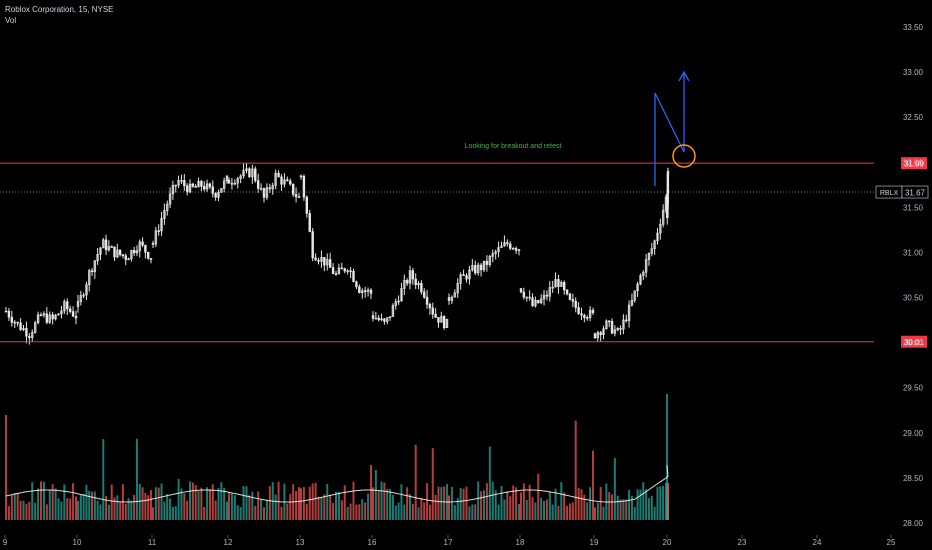 The height and width of the screenshot is (550, 932). I want to click on chart-legend: Roblox Corporation, 15, NYSE Vol, so click(59, 15).